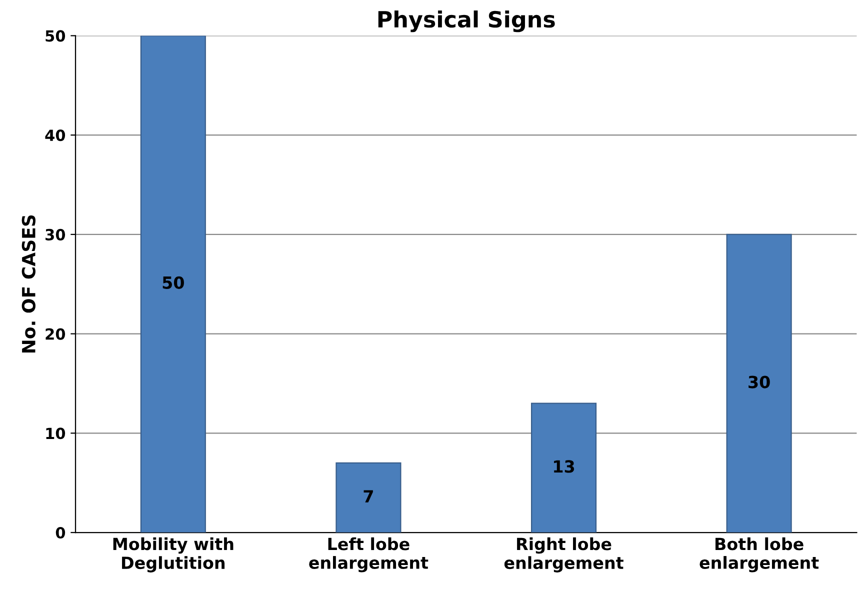  Describe the element at coordinates (29, 284) in the screenshot. I see `y-axis-title: No. OF CASES` at that location.